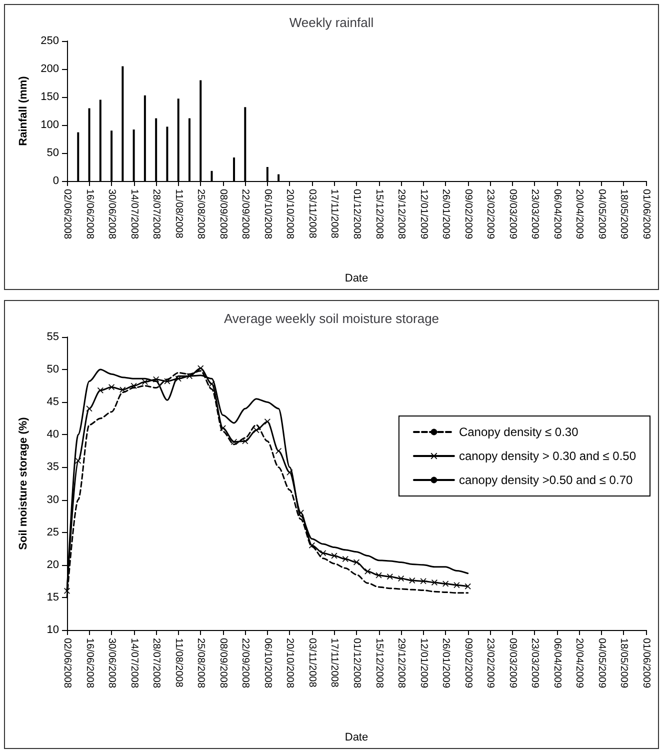 The image size is (663, 753). What do you see at coordinates (52, 402) in the screenshot?
I see `y-tick-label: 45` at bounding box center [52, 402].